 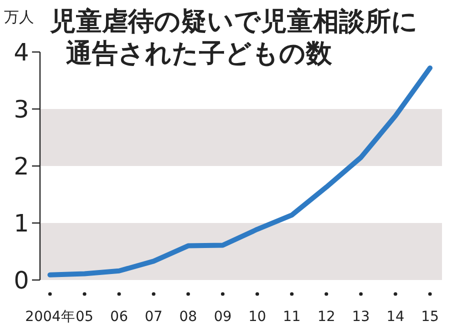 I want to click on x-tick-label: 09, so click(x=223, y=317).